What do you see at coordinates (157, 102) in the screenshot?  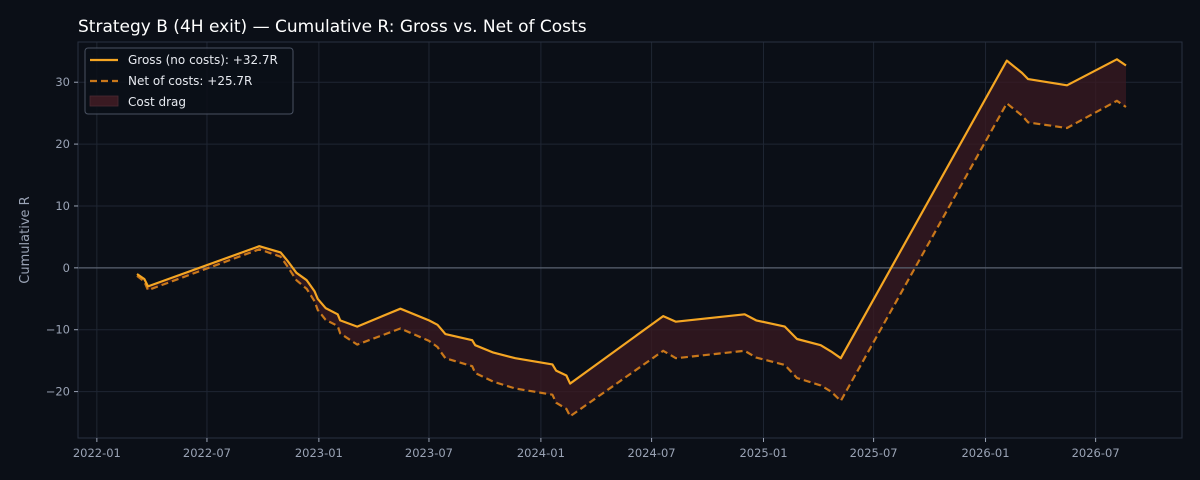 I see `legend-cost-drag-label: Cost drag` at bounding box center [157, 102].